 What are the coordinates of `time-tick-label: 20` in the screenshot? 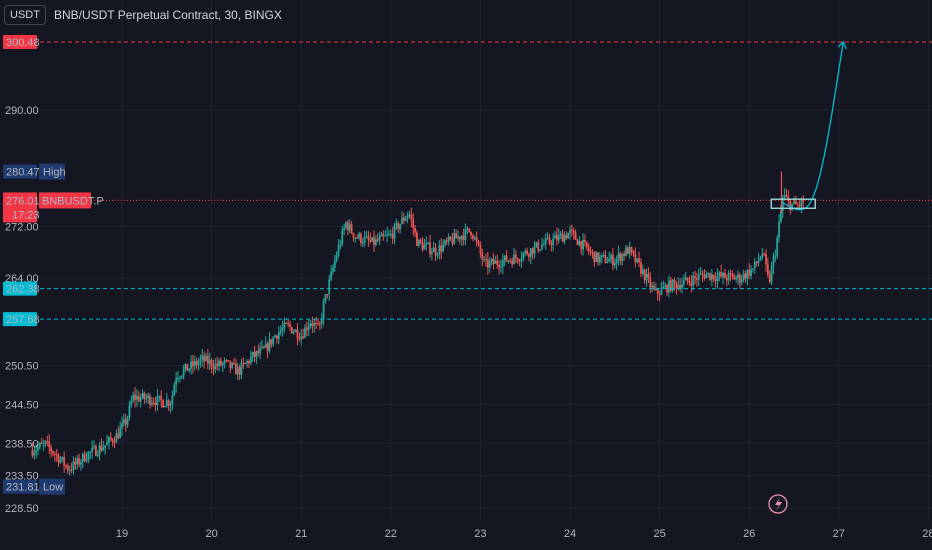 It's located at (211, 534).